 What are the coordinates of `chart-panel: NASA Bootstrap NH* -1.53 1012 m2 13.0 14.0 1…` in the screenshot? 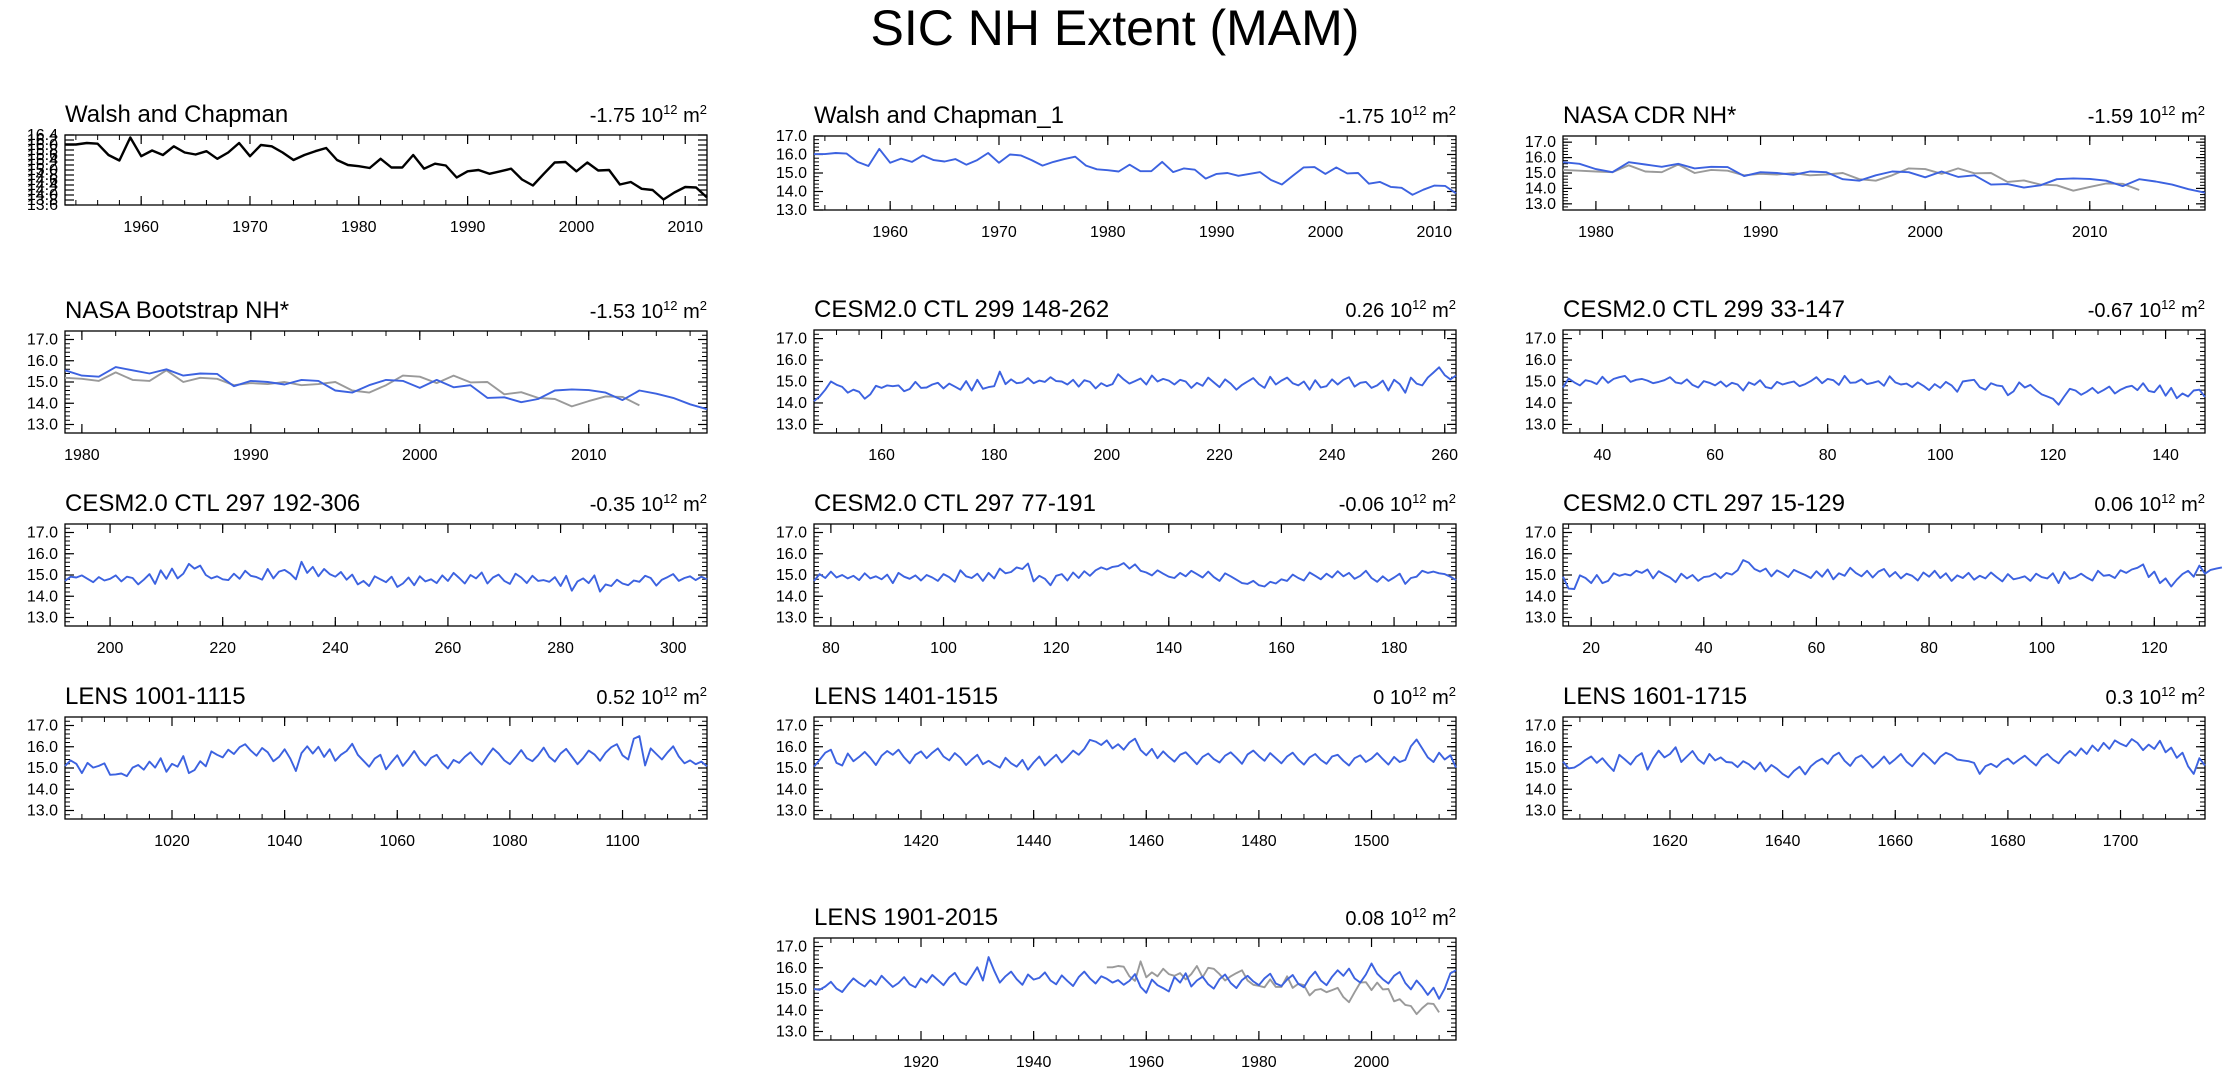 It's located at (367, 380).